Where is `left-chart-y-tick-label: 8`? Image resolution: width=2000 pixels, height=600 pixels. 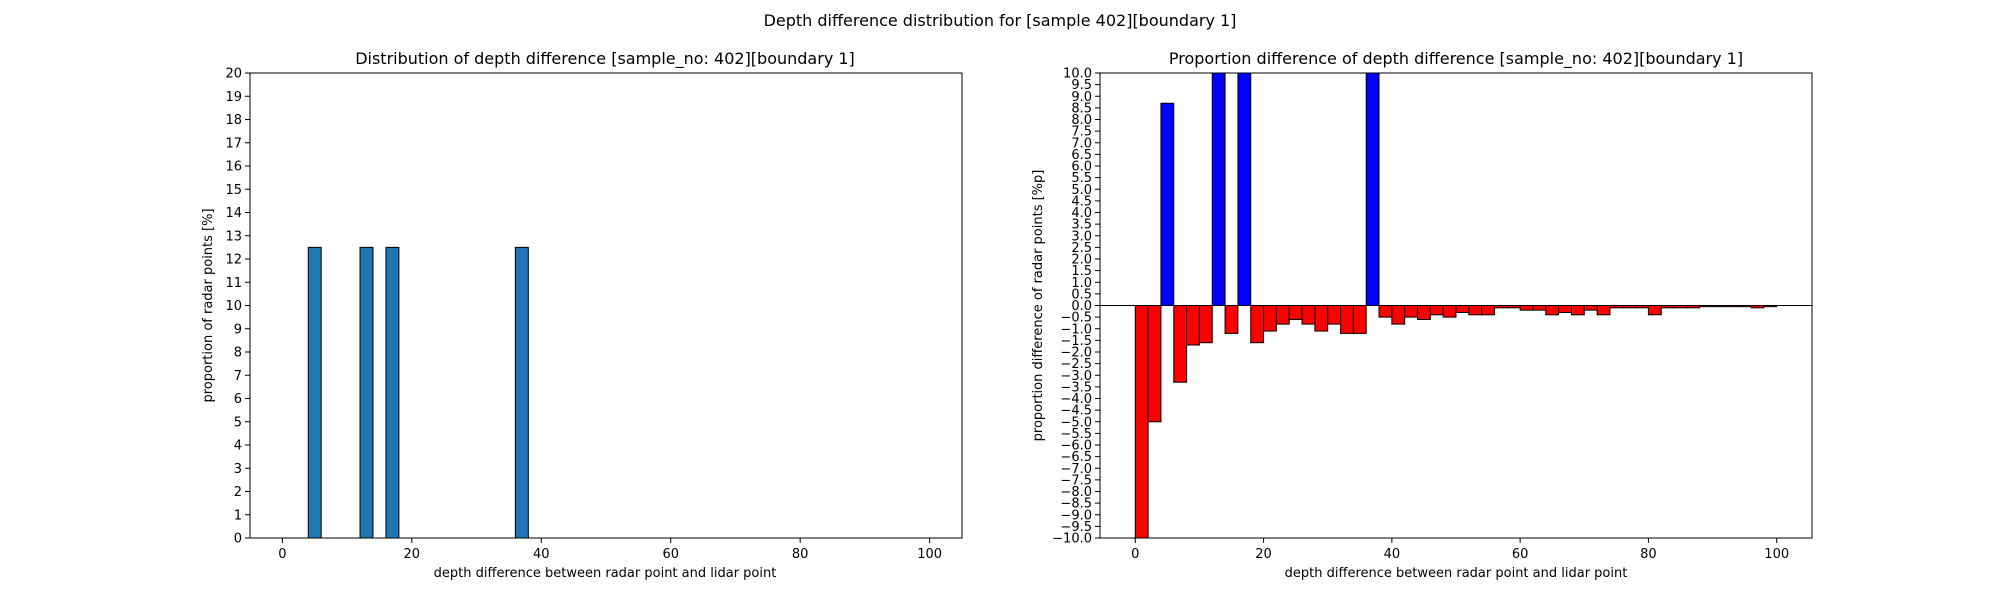 left-chart-y-tick-label: 8 is located at coordinates (238, 353).